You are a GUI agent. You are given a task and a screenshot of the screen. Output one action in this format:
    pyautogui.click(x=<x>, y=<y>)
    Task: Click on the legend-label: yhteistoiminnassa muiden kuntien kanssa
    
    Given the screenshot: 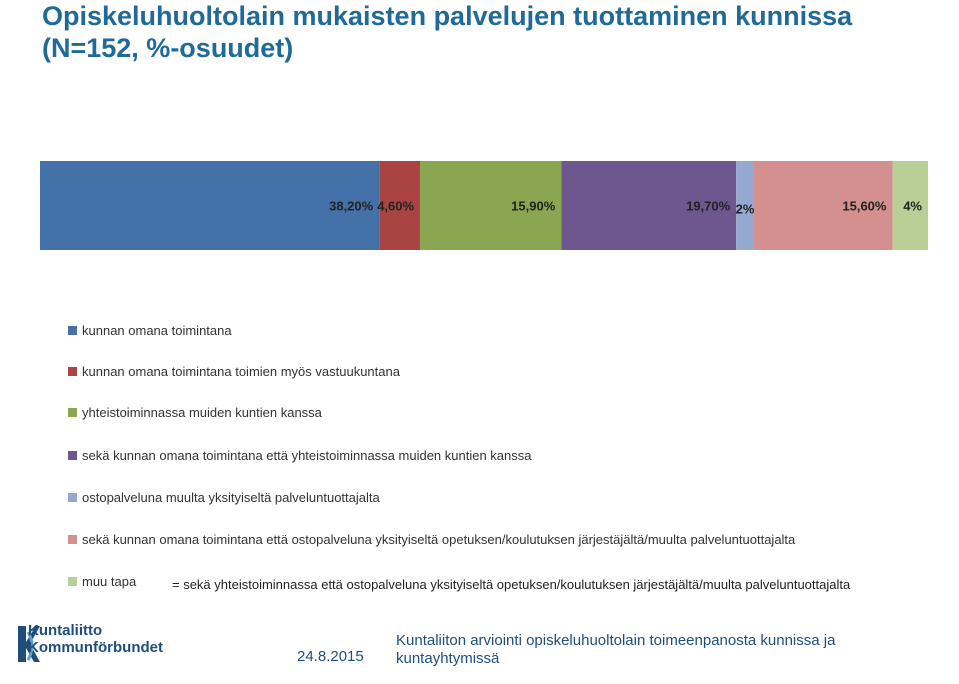 What is the action you would take?
    pyautogui.click(x=202, y=412)
    